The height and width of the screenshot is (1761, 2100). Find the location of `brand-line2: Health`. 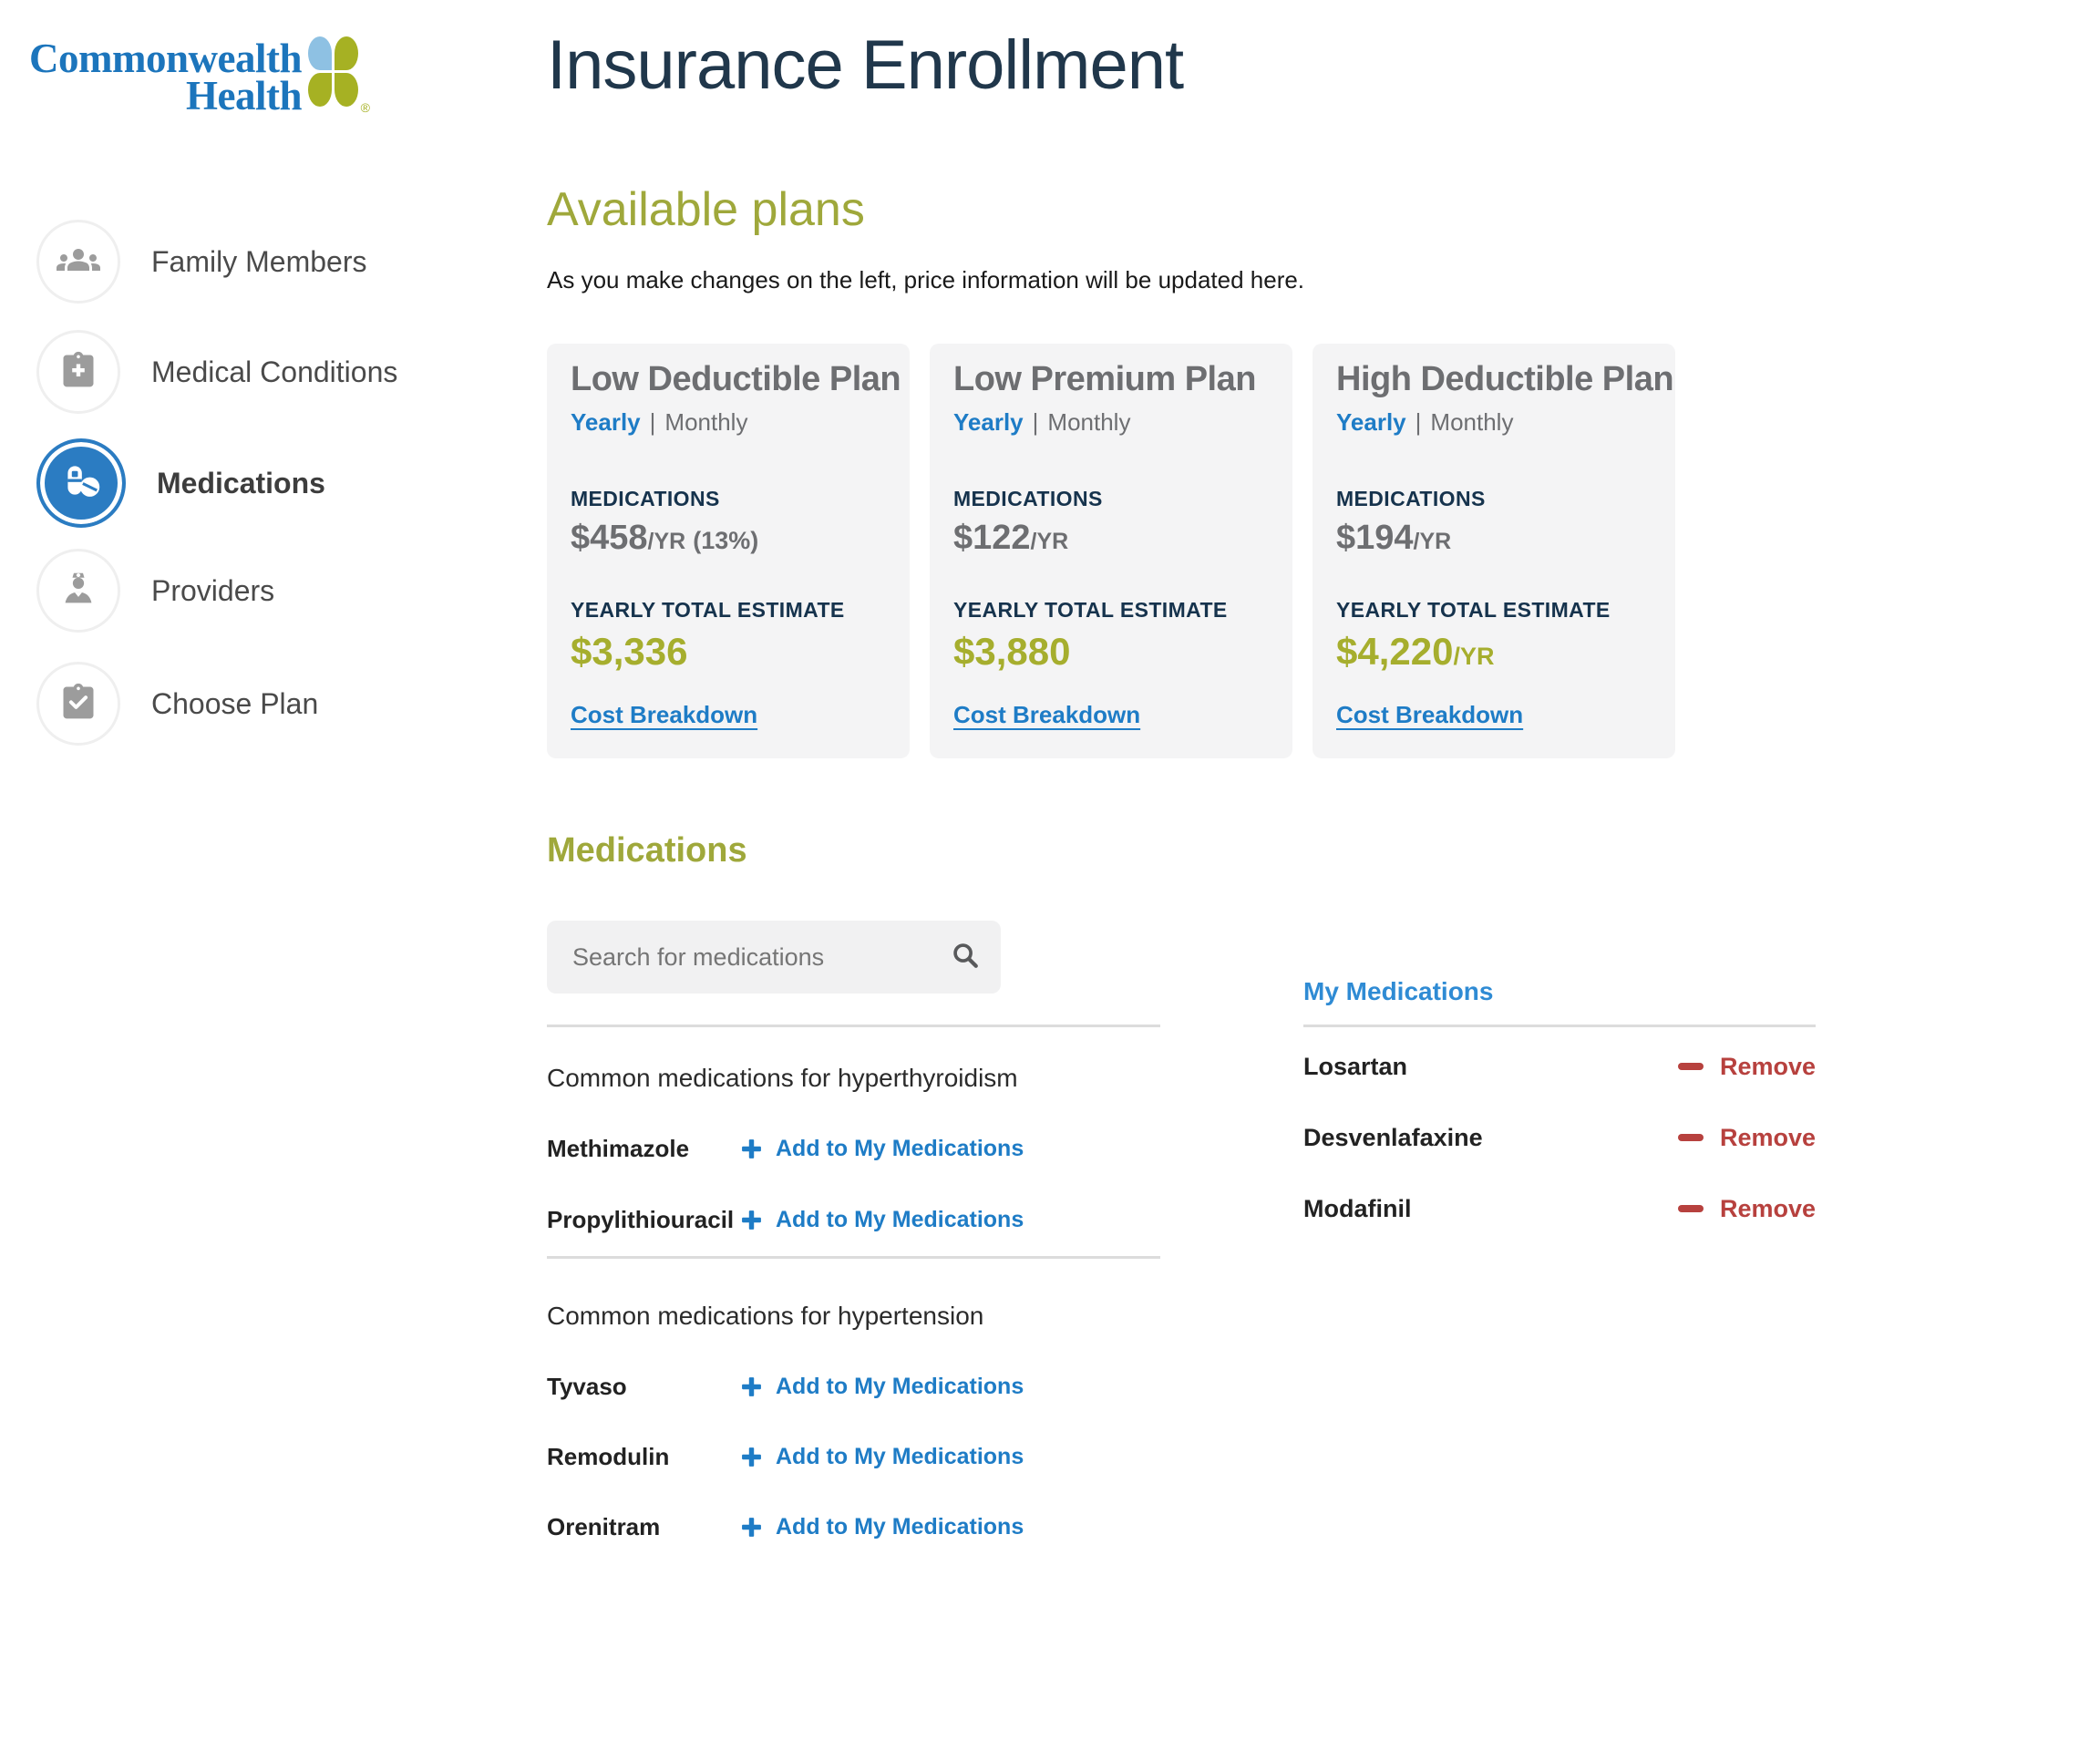

brand-line2: Health is located at coordinates (244, 95).